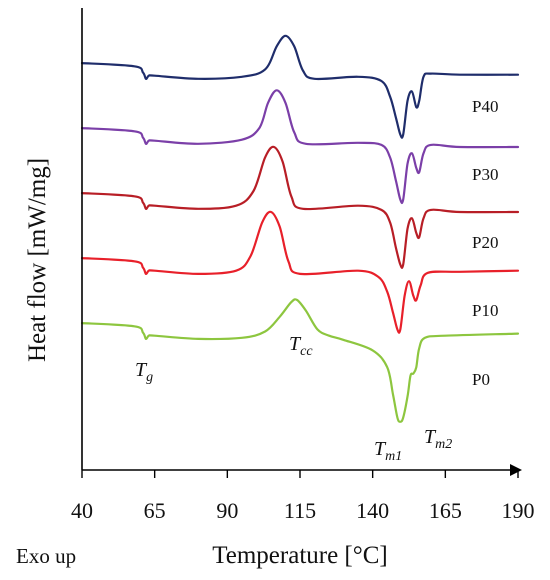  I want to click on annotation-t-cc: Tcc, so click(301, 346).